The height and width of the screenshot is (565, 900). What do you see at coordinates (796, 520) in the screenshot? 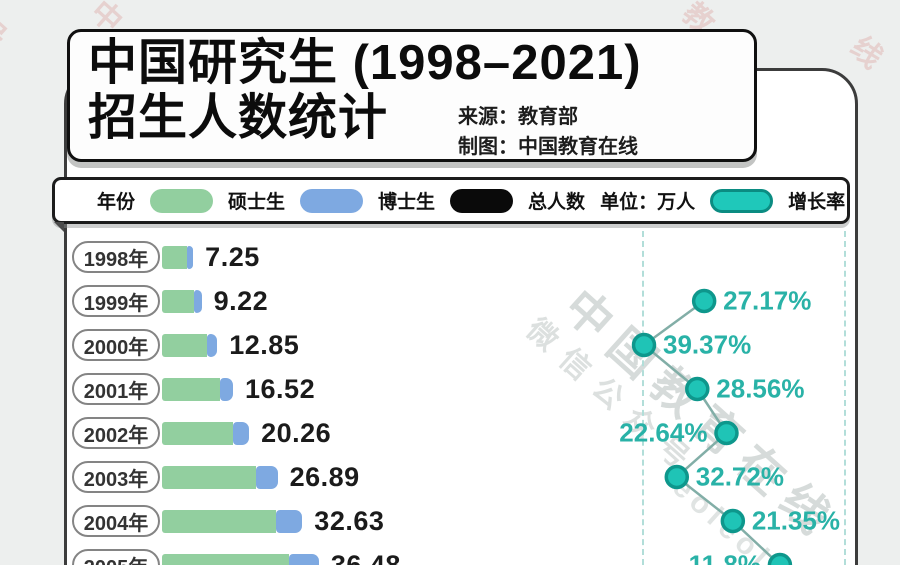
I see `growth-rate-label: 21.35%` at bounding box center [796, 520].